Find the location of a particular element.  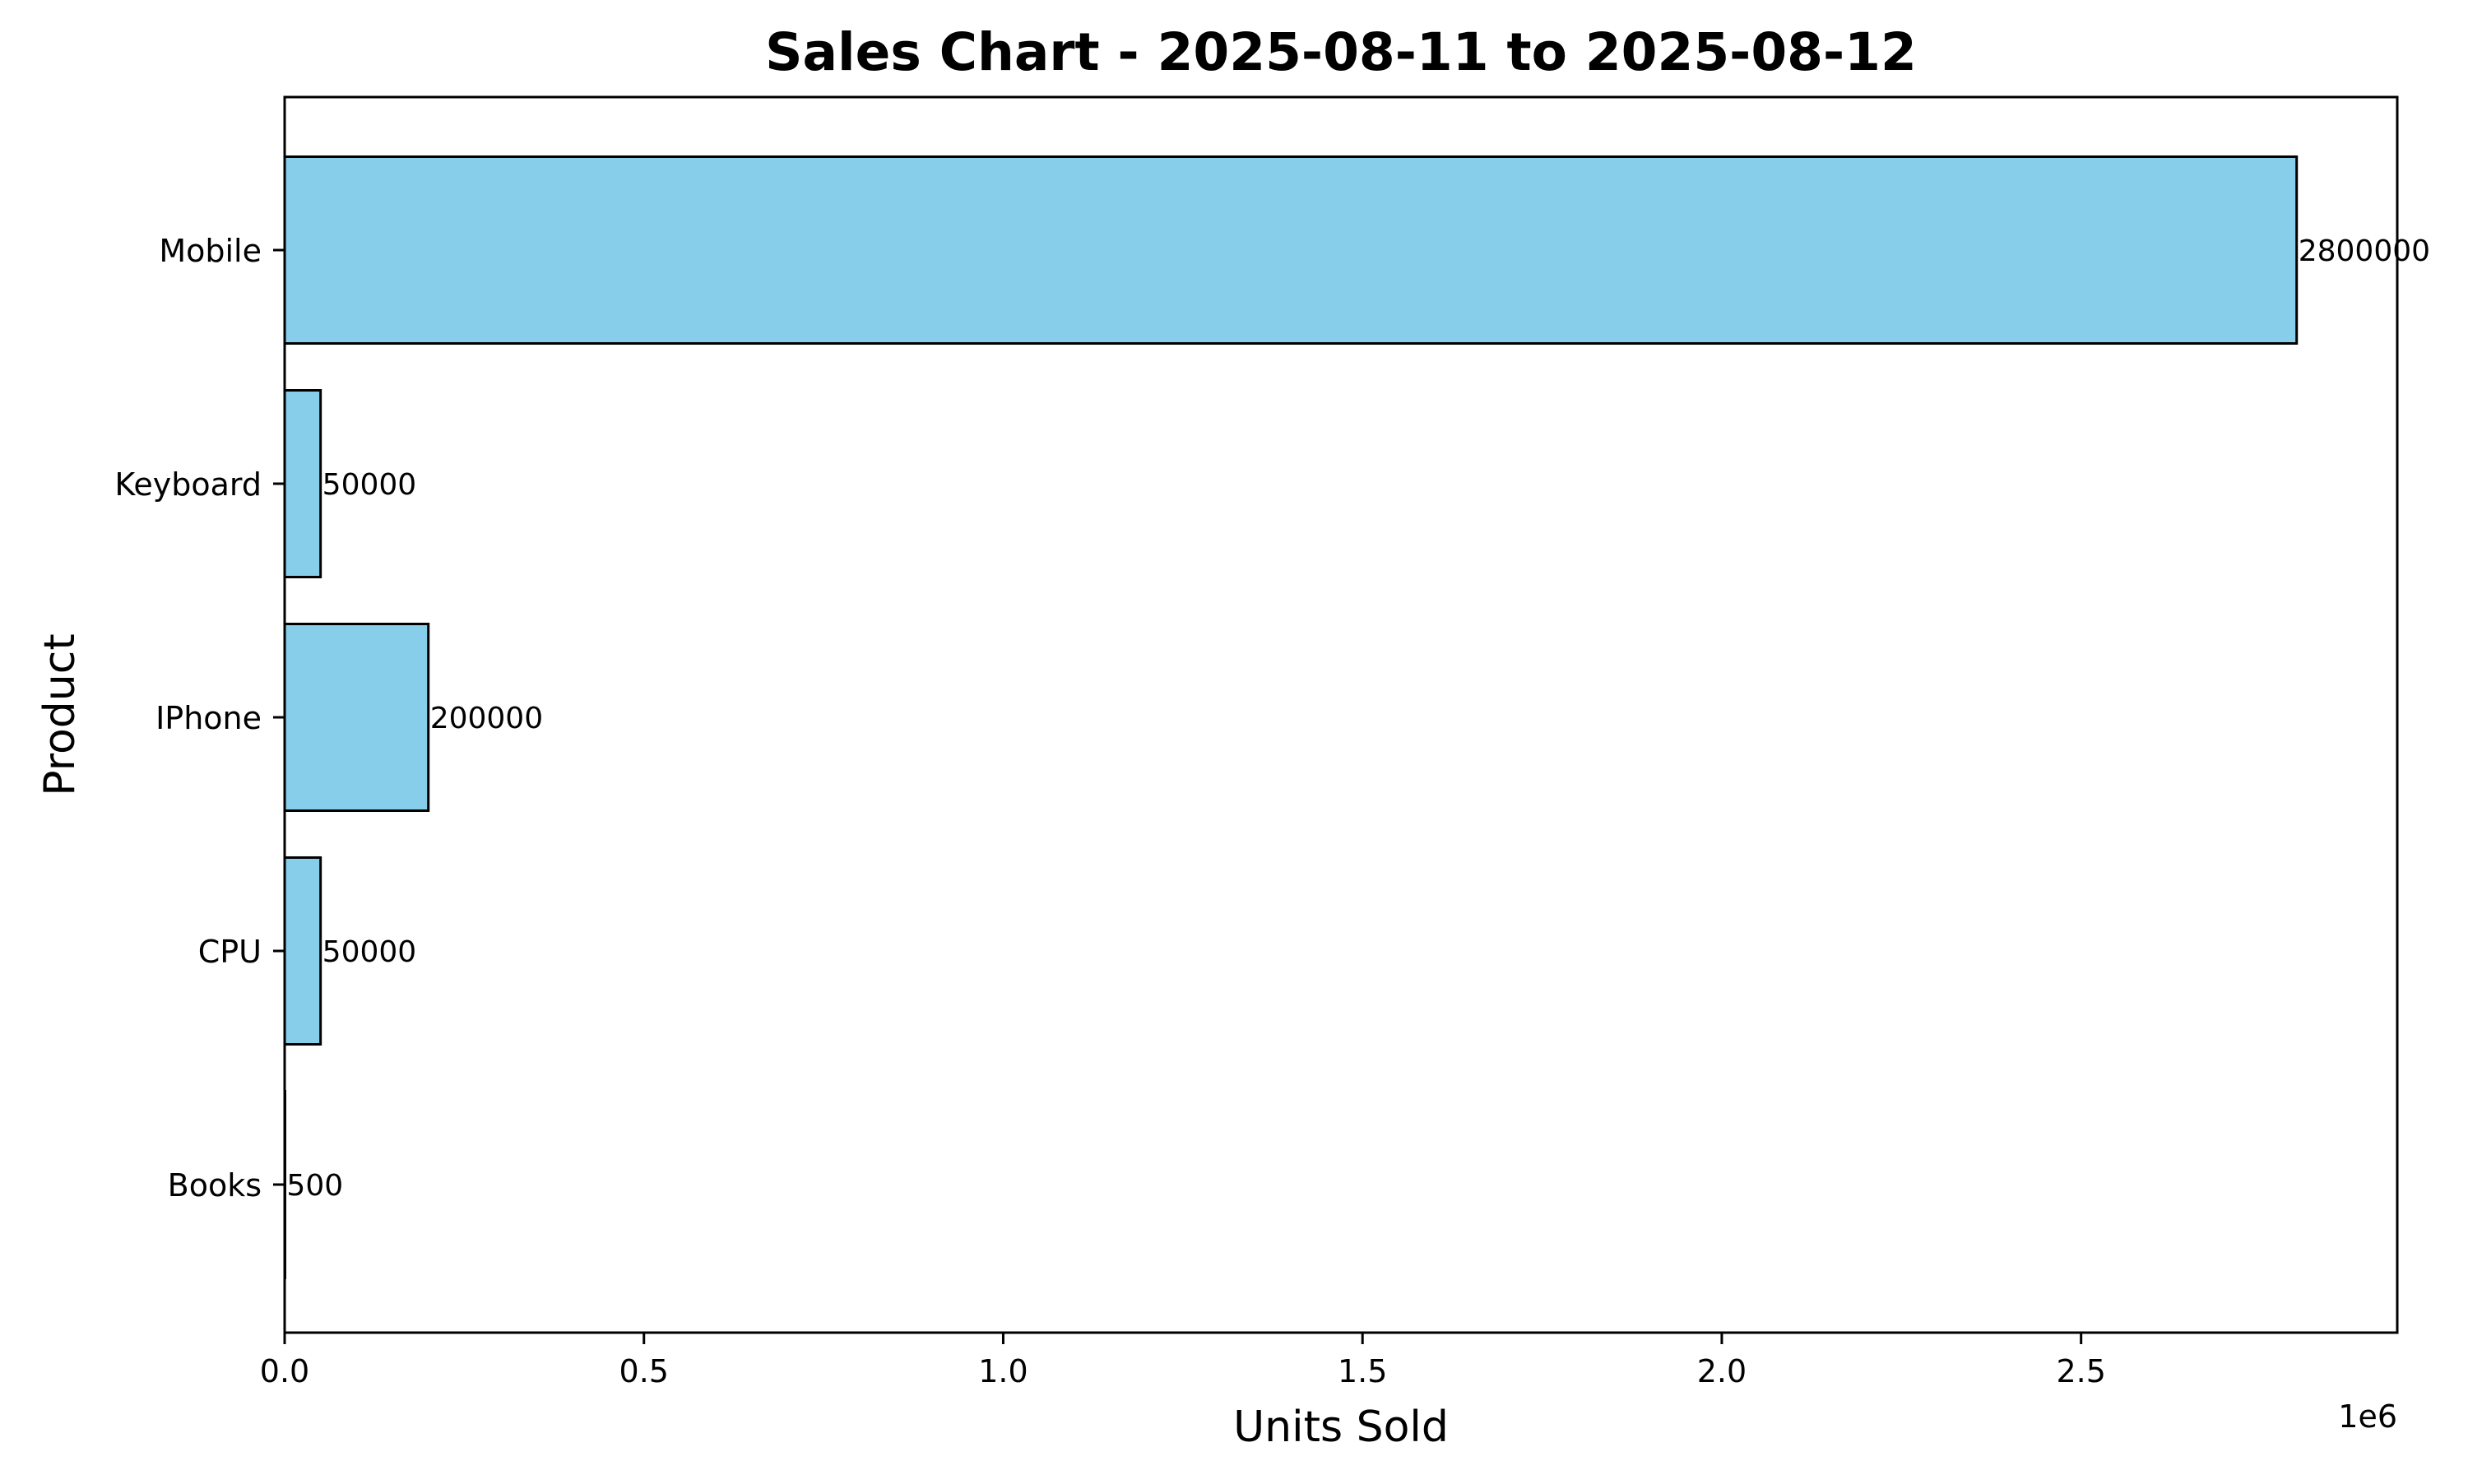

x-tick-label-5: 2.5 is located at coordinates (2080, 1371).